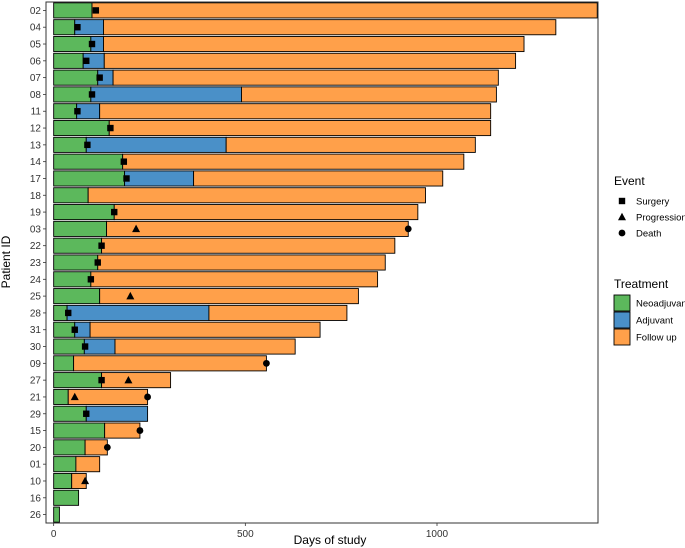  Describe the element at coordinates (36, 45) in the screenshot. I see `y-tick-label: 05` at that location.